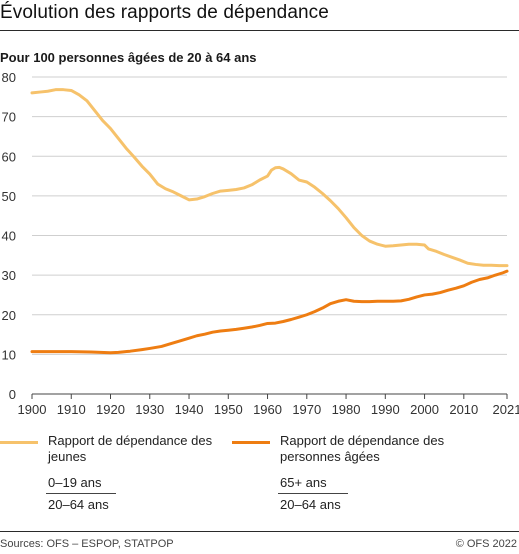 Image resolution: width=519 pixels, height=554 pixels. I want to click on legend-old-numerator: 65+ ans, so click(303, 482).